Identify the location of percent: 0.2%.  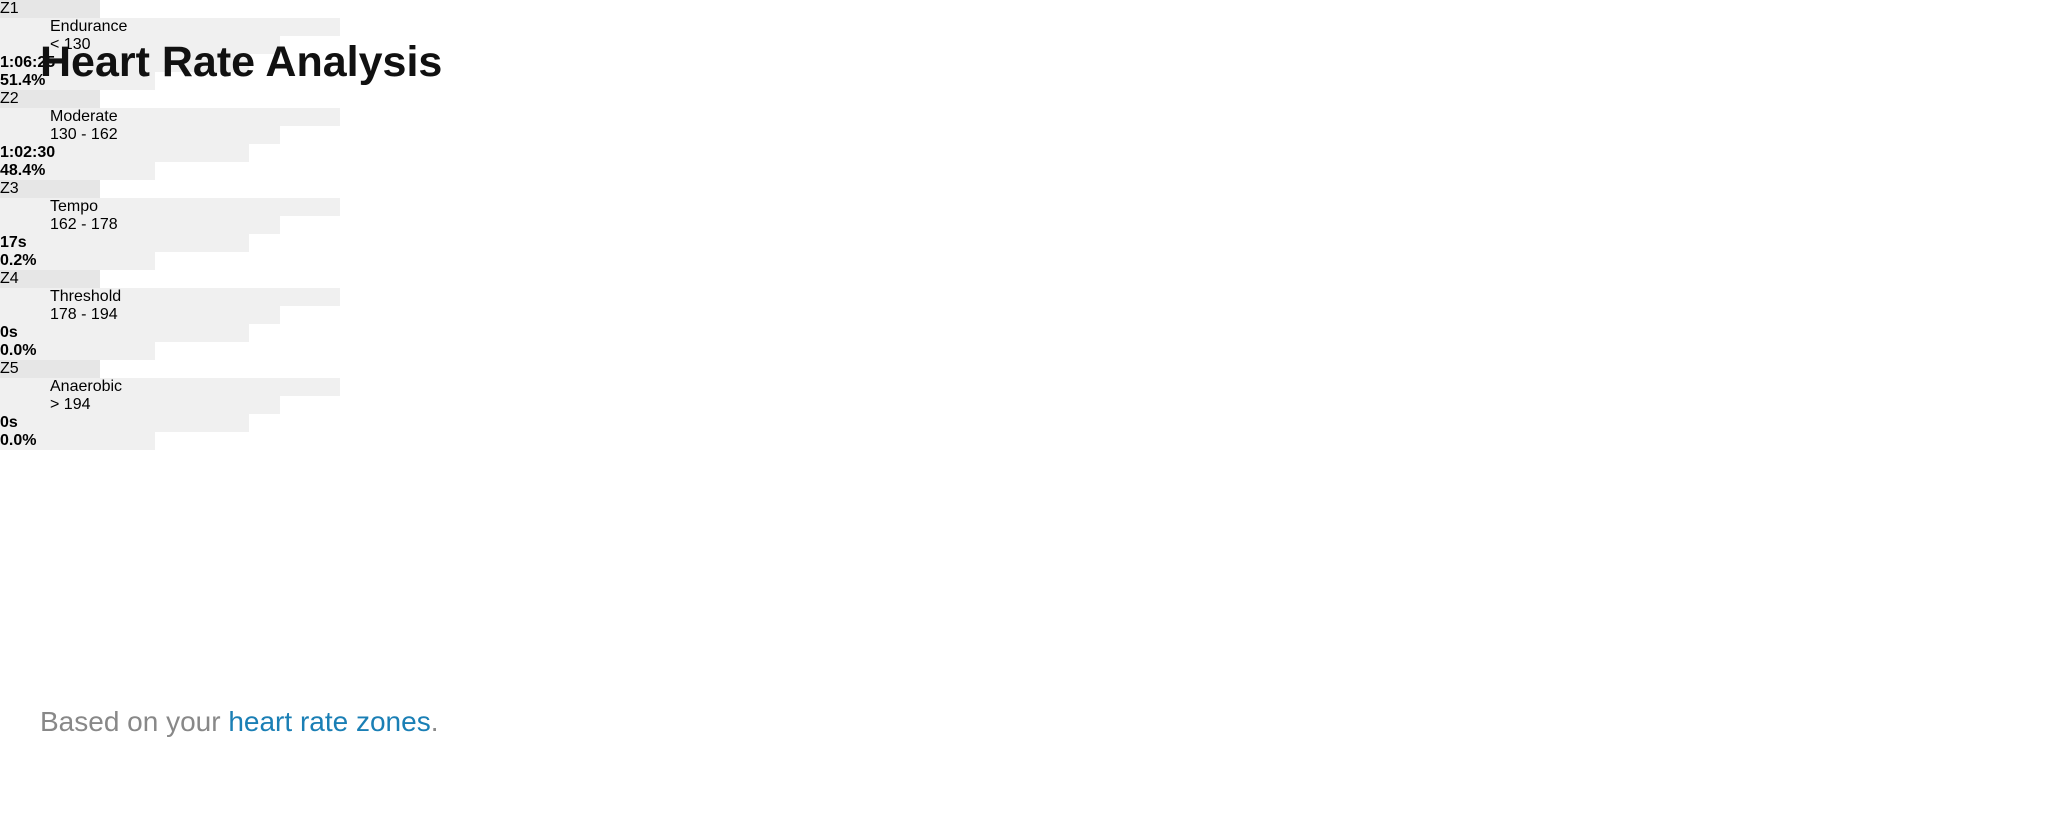
(77, 261).